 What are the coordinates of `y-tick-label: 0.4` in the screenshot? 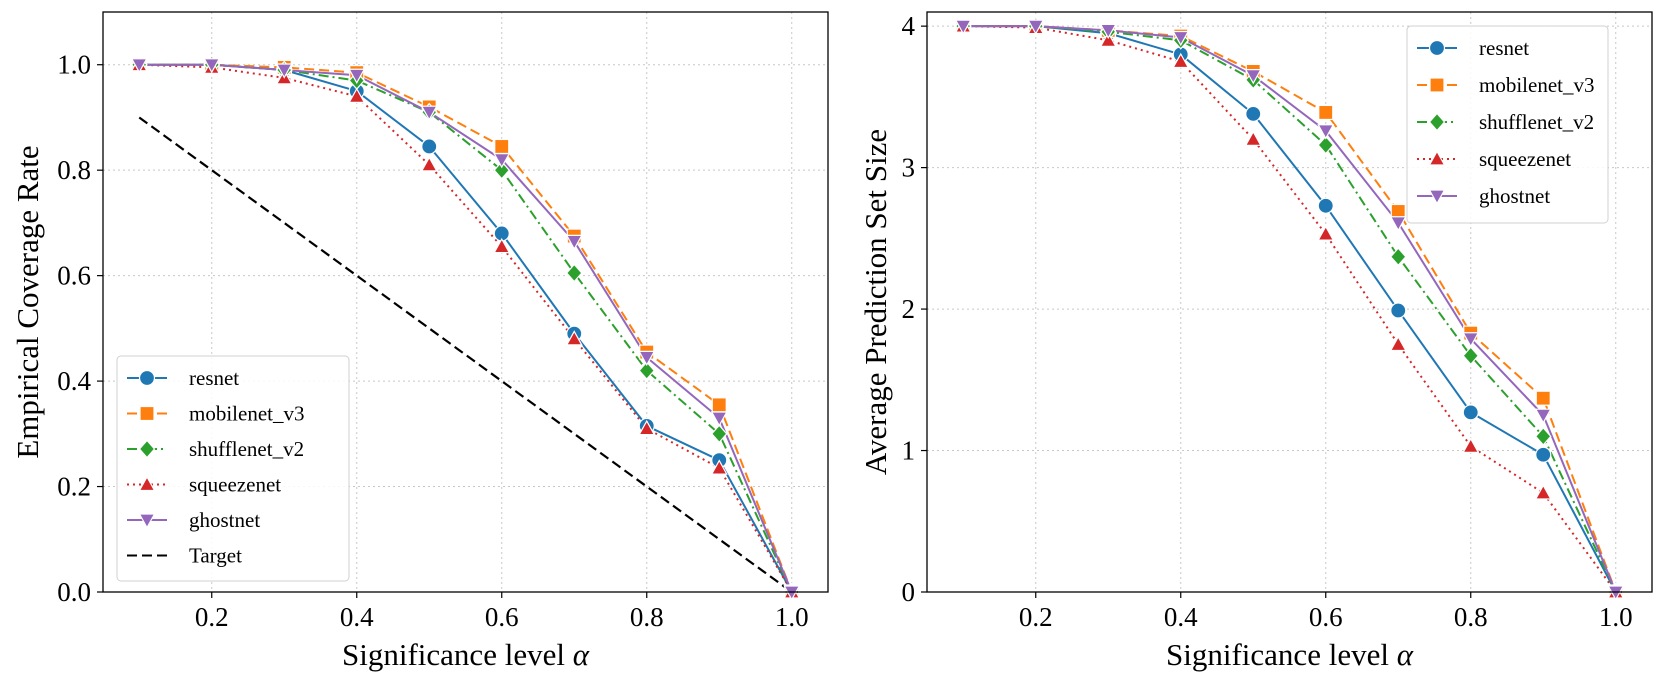 It's located at (74, 381).